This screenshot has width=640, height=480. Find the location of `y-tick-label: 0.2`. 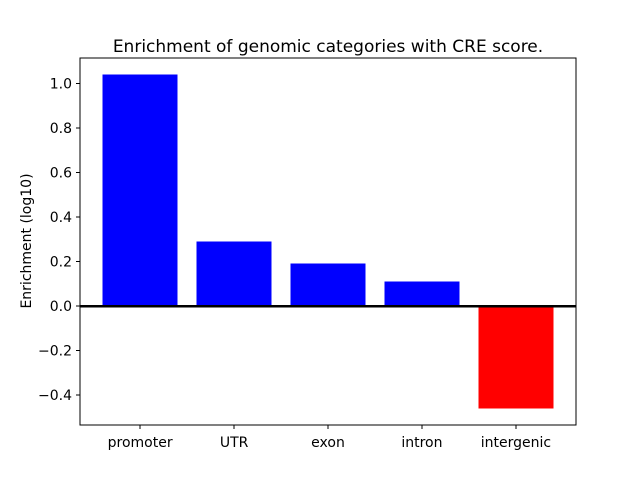

y-tick-label: 0.2 is located at coordinates (61, 263).